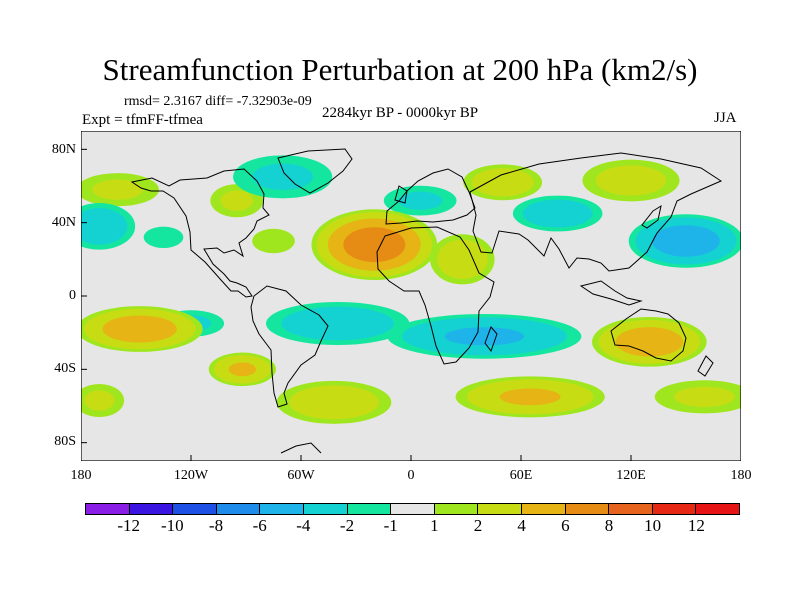  What do you see at coordinates (301, 448) in the screenshot?
I see `coastline-antarctica` at bounding box center [301, 448].